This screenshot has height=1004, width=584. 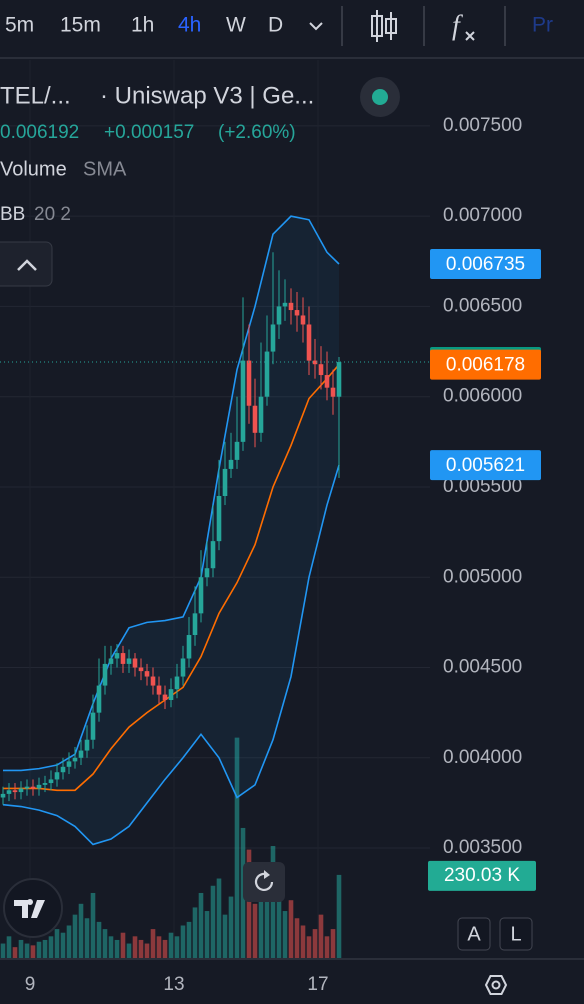 What do you see at coordinates (316, 26) in the screenshot?
I see `more-intervals` at bounding box center [316, 26].